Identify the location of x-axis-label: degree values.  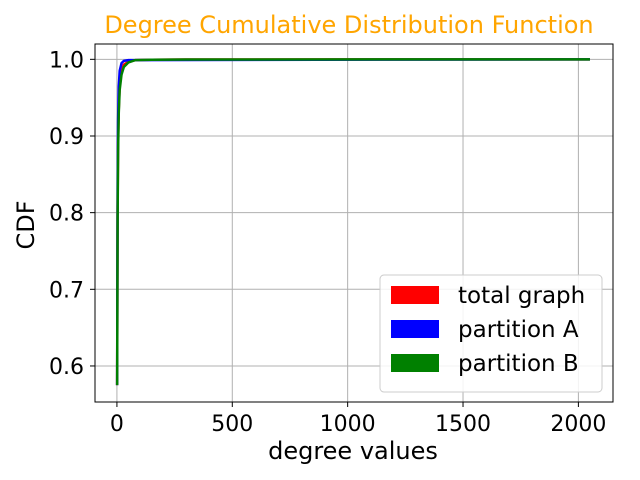
(353, 451).